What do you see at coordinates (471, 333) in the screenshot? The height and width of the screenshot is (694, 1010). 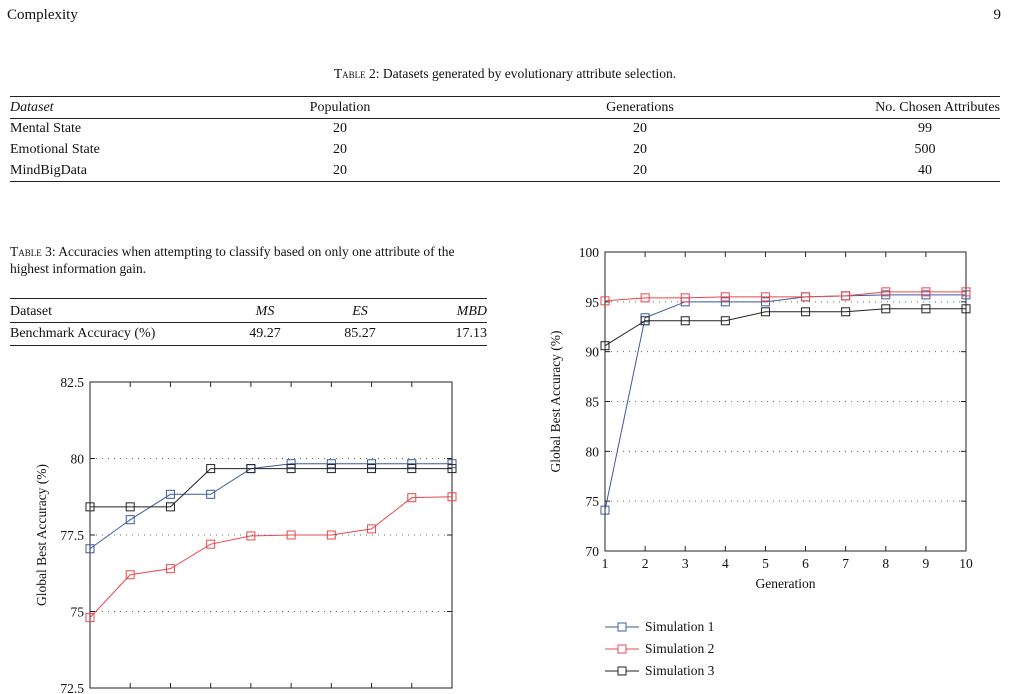 I see `table-cell: 17.13` at bounding box center [471, 333].